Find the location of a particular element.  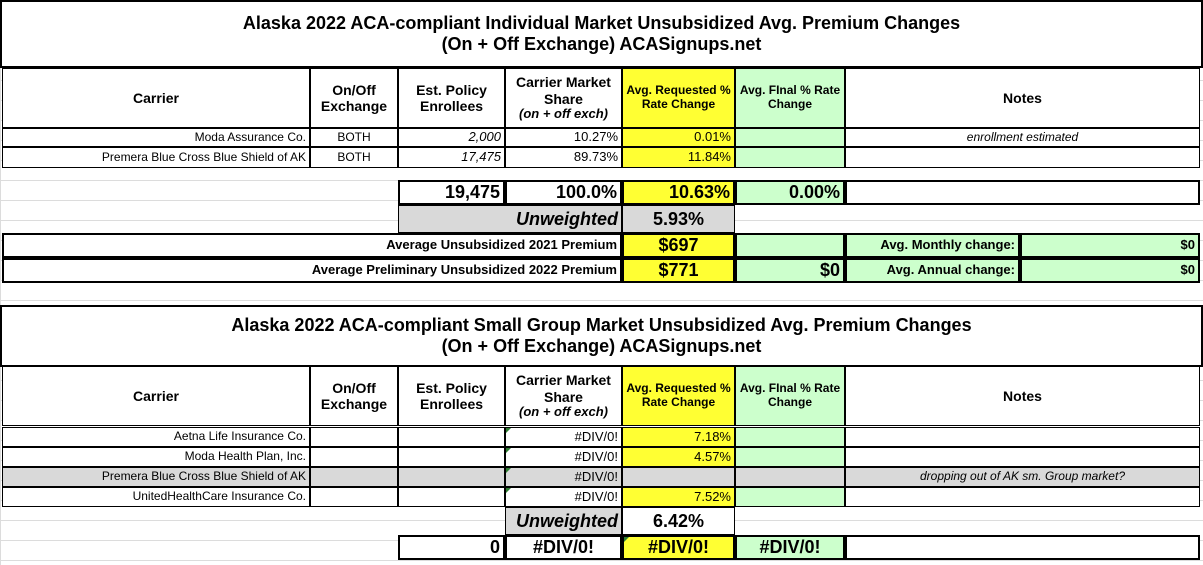

premium-2021-value: $697 is located at coordinates (678, 245).